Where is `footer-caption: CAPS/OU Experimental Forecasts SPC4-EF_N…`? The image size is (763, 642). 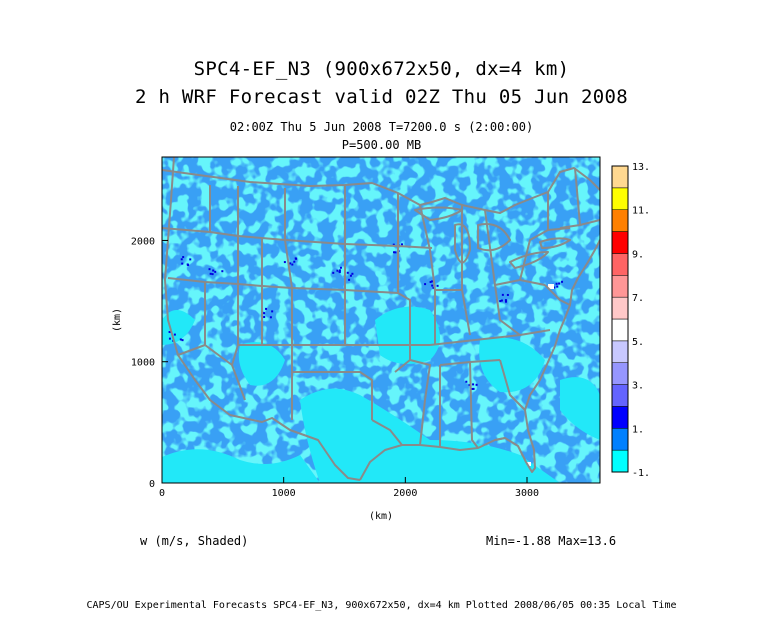
footer-caption: CAPS/OU Experimental Forecasts SPC4-EF_N… is located at coordinates (381, 605).